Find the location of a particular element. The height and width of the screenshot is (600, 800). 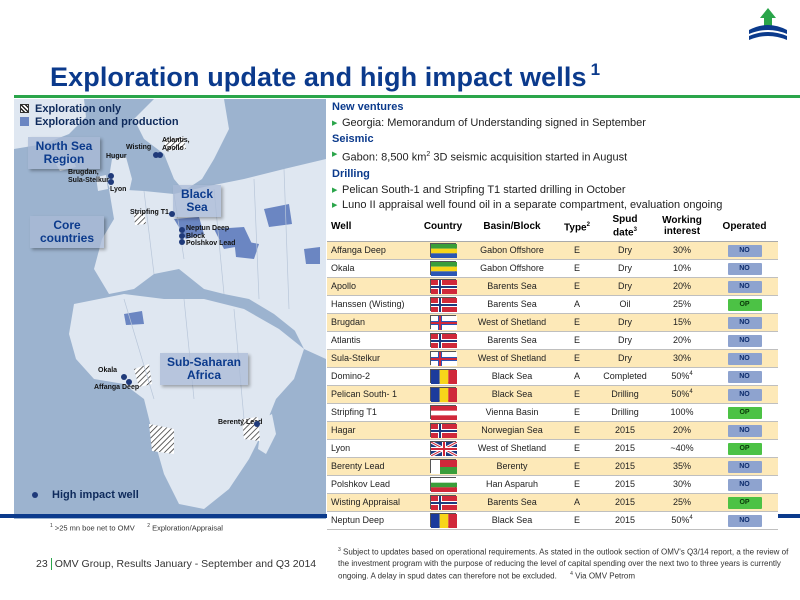

table-row: Brugdan West of Shetland E Dry 15% NO is located at coordinates (552, 322).